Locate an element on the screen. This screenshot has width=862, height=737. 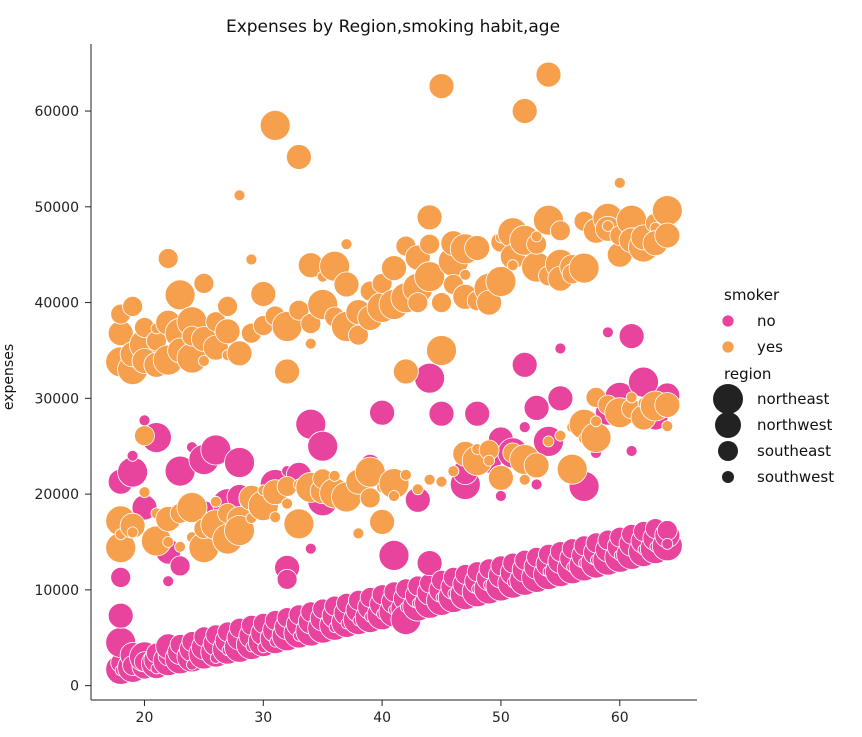
y-tick-label: 30000 is located at coordinates (56, 399).